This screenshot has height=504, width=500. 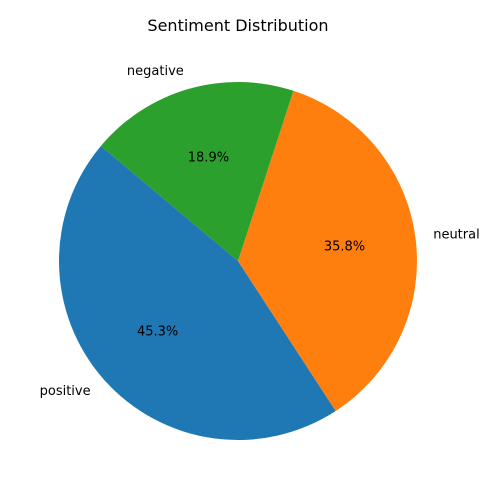 I want to click on slice-label-positive: positive, so click(x=65, y=391).